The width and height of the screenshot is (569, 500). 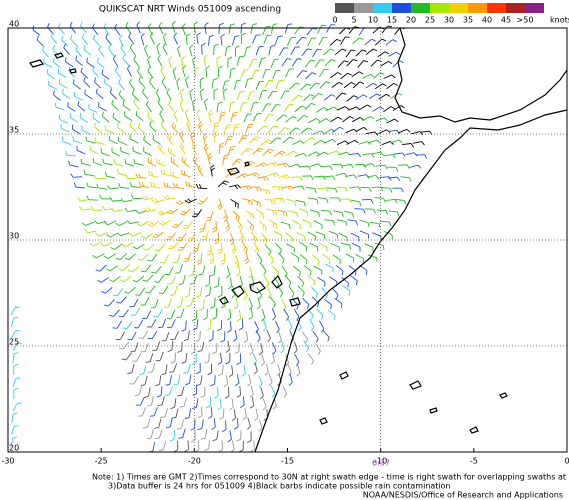 I want to click on legend-label: 40, so click(x=487, y=20).